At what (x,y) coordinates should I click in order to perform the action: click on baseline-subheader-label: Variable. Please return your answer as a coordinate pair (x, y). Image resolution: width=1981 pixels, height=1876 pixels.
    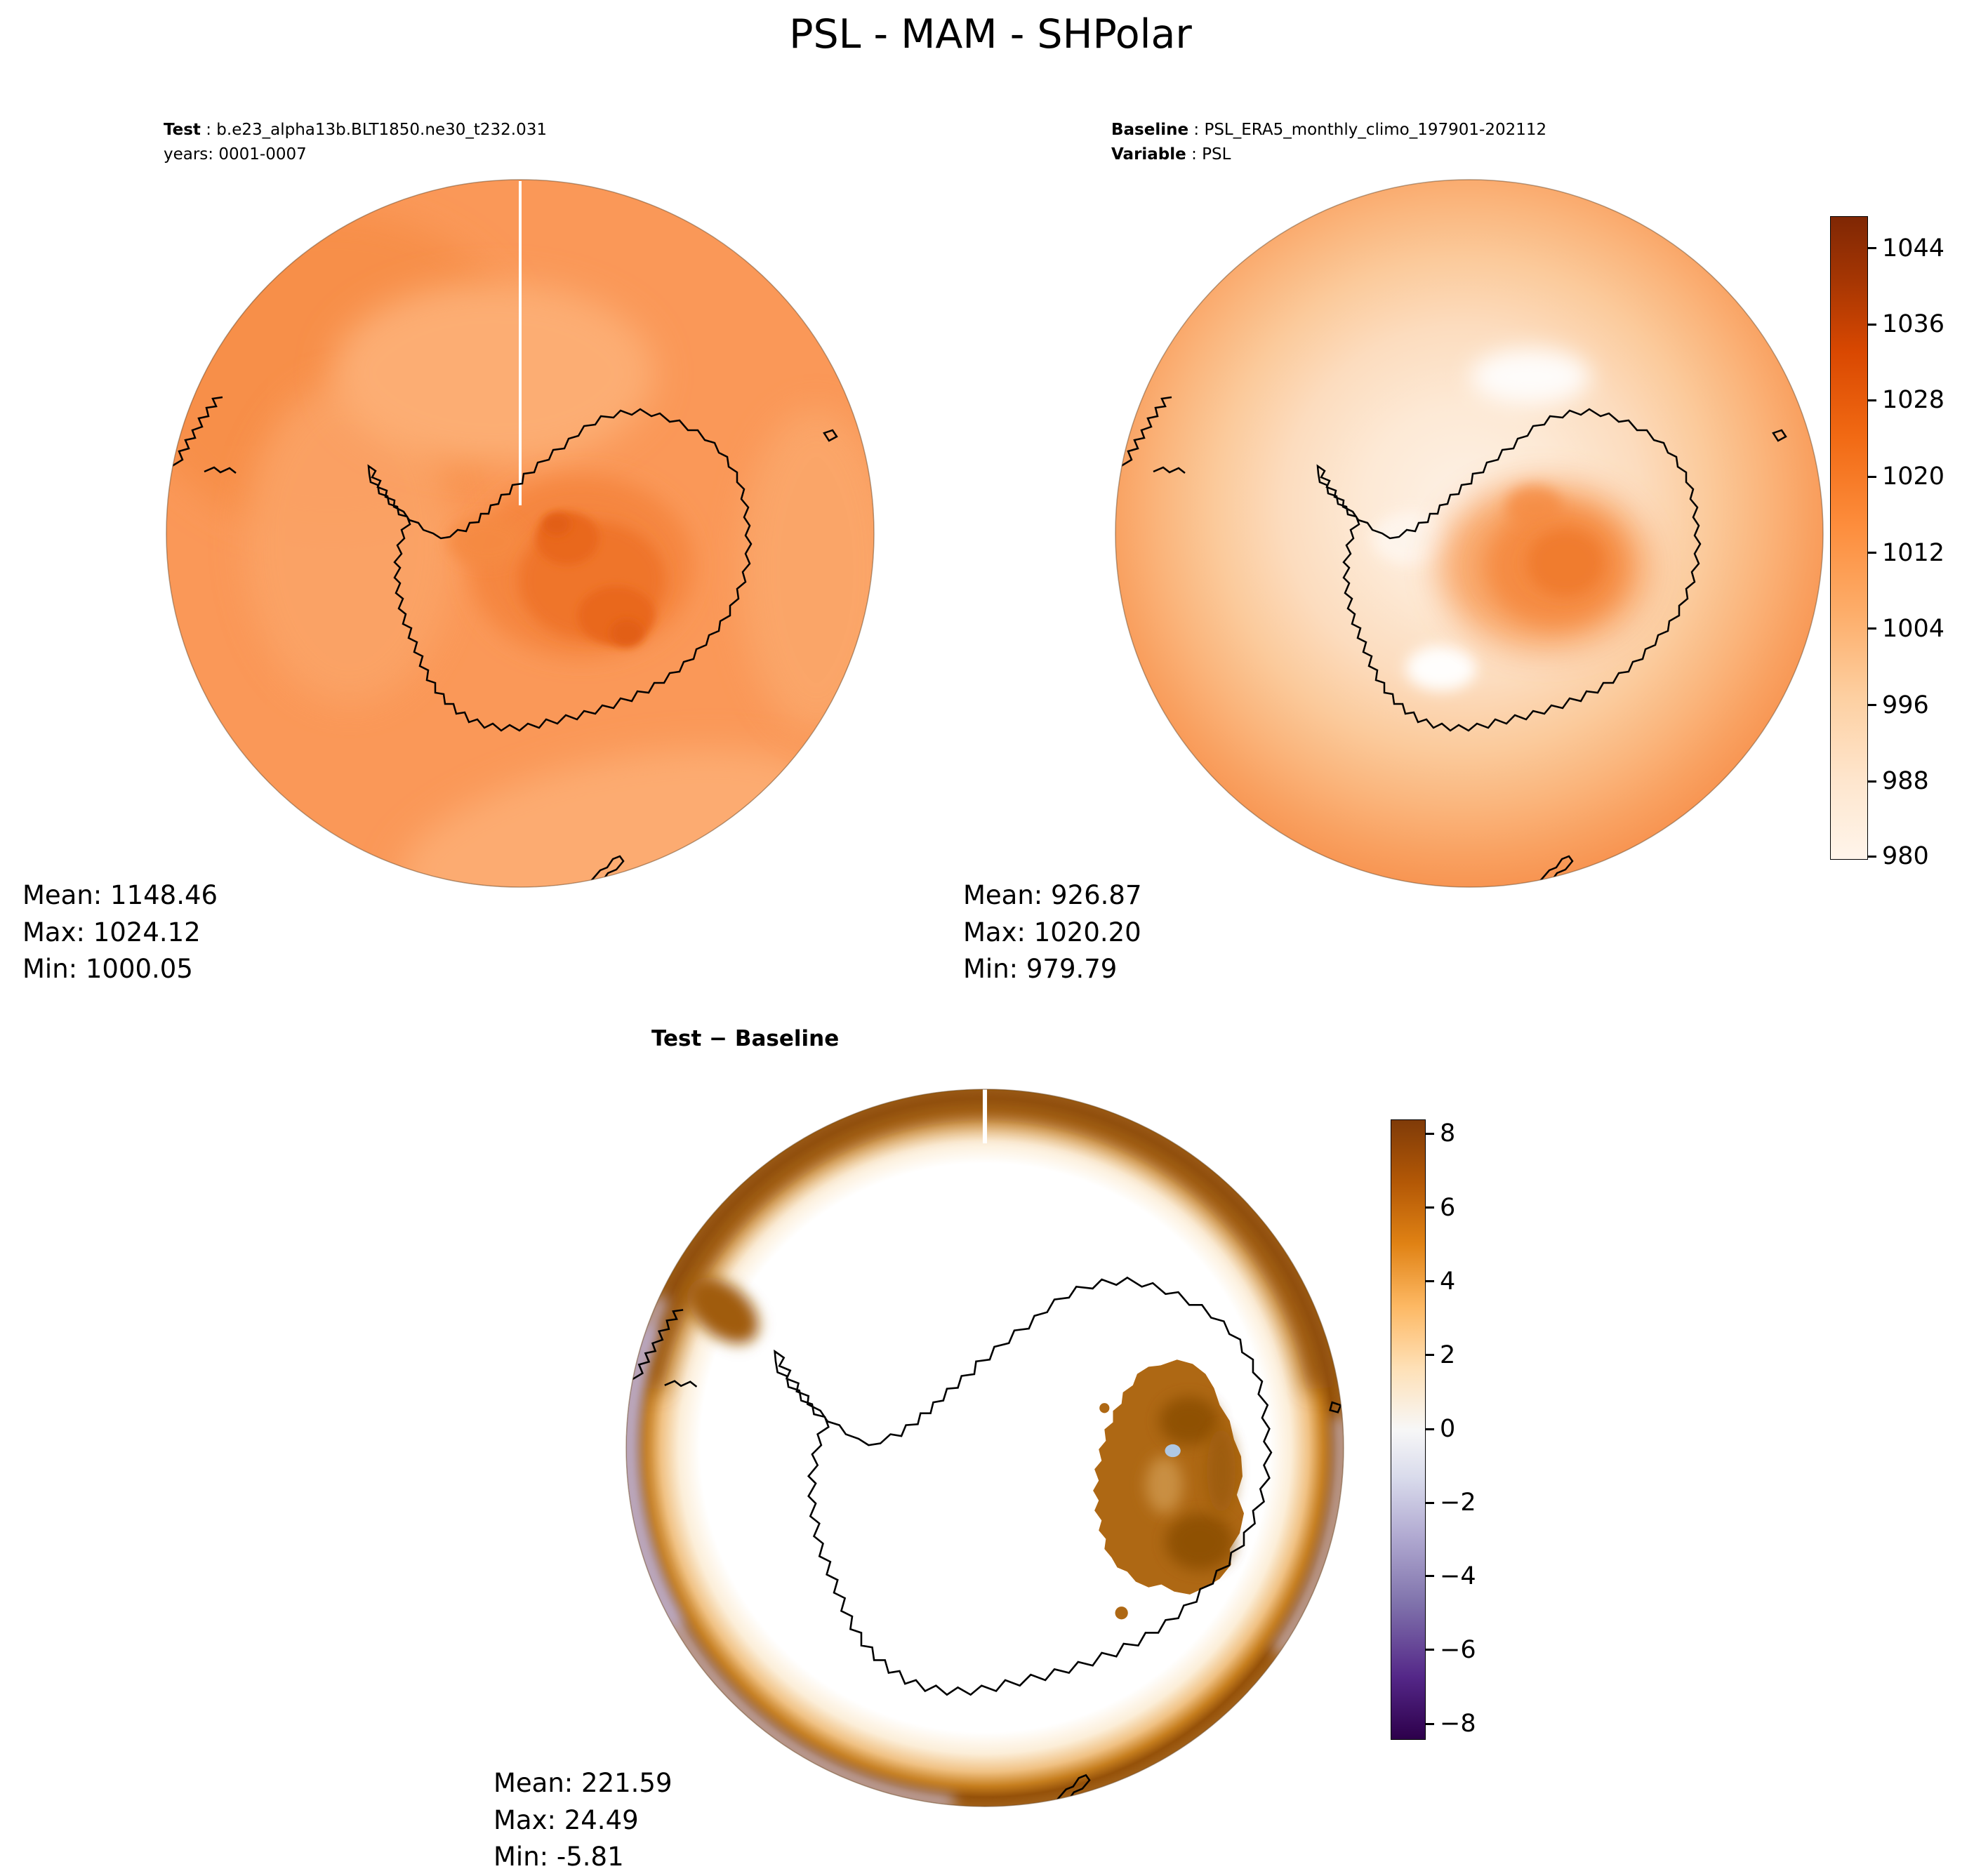
    Looking at the image, I should click on (1148, 154).